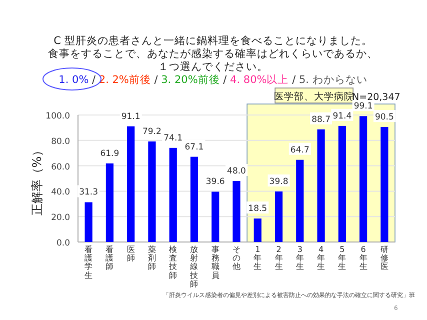 Image resolution: width=427 pixels, height=320 pixels. I want to click on data-label: 90.5, so click(384, 117).